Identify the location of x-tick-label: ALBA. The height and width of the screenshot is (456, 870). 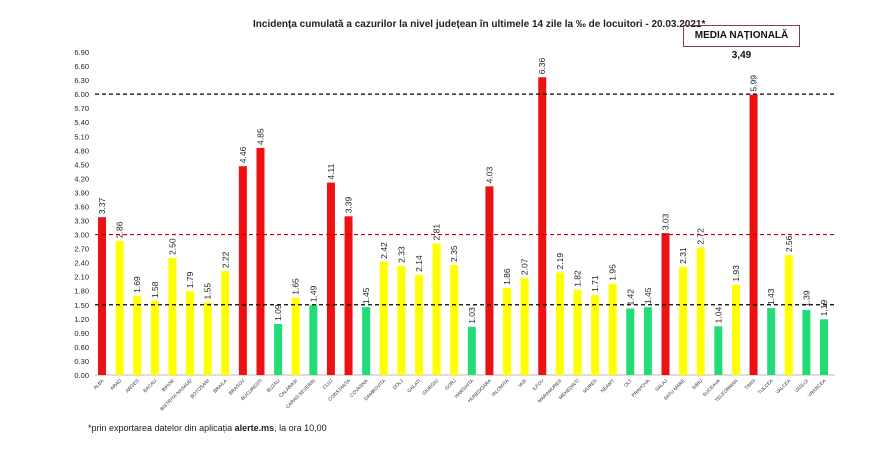
(98, 384).